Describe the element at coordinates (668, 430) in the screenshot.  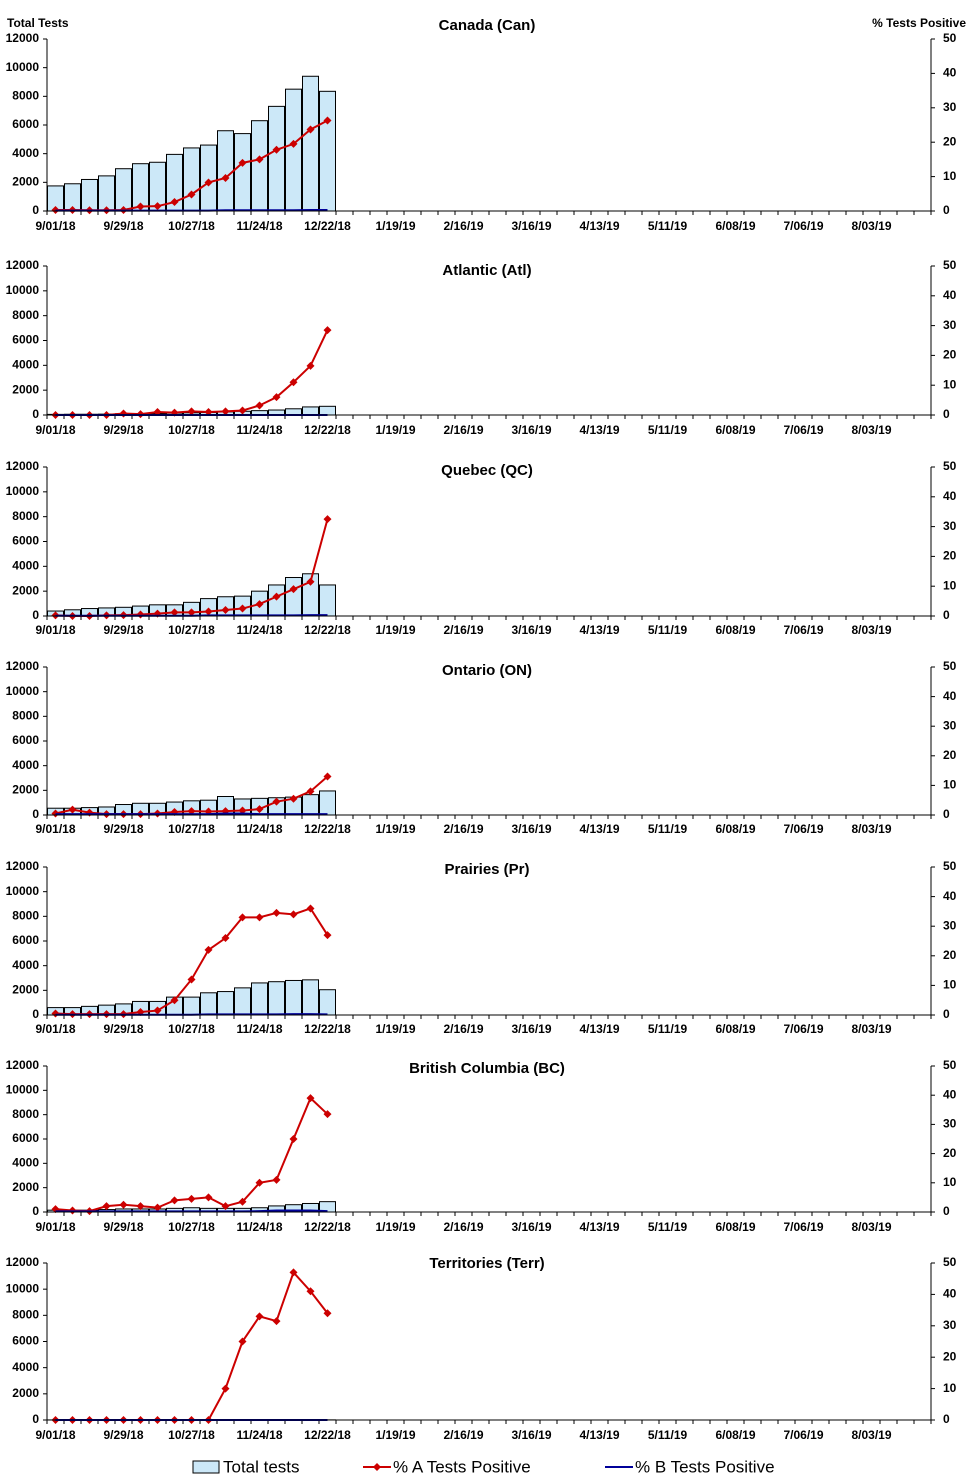
I see `x-tick-label: 5/11/19` at that location.